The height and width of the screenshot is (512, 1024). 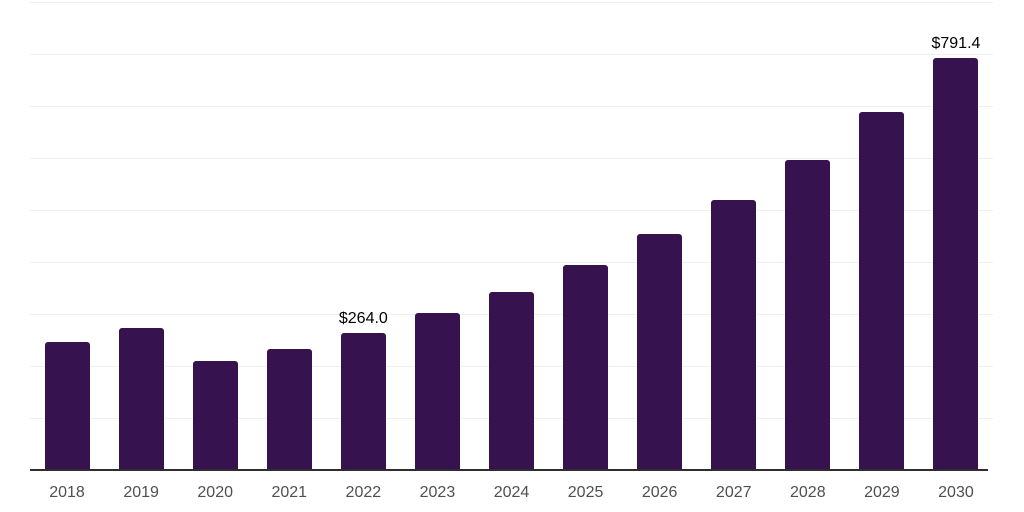 What do you see at coordinates (363, 401) in the screenshot?
I see `bar-2022` at bounding box center [363, 401].